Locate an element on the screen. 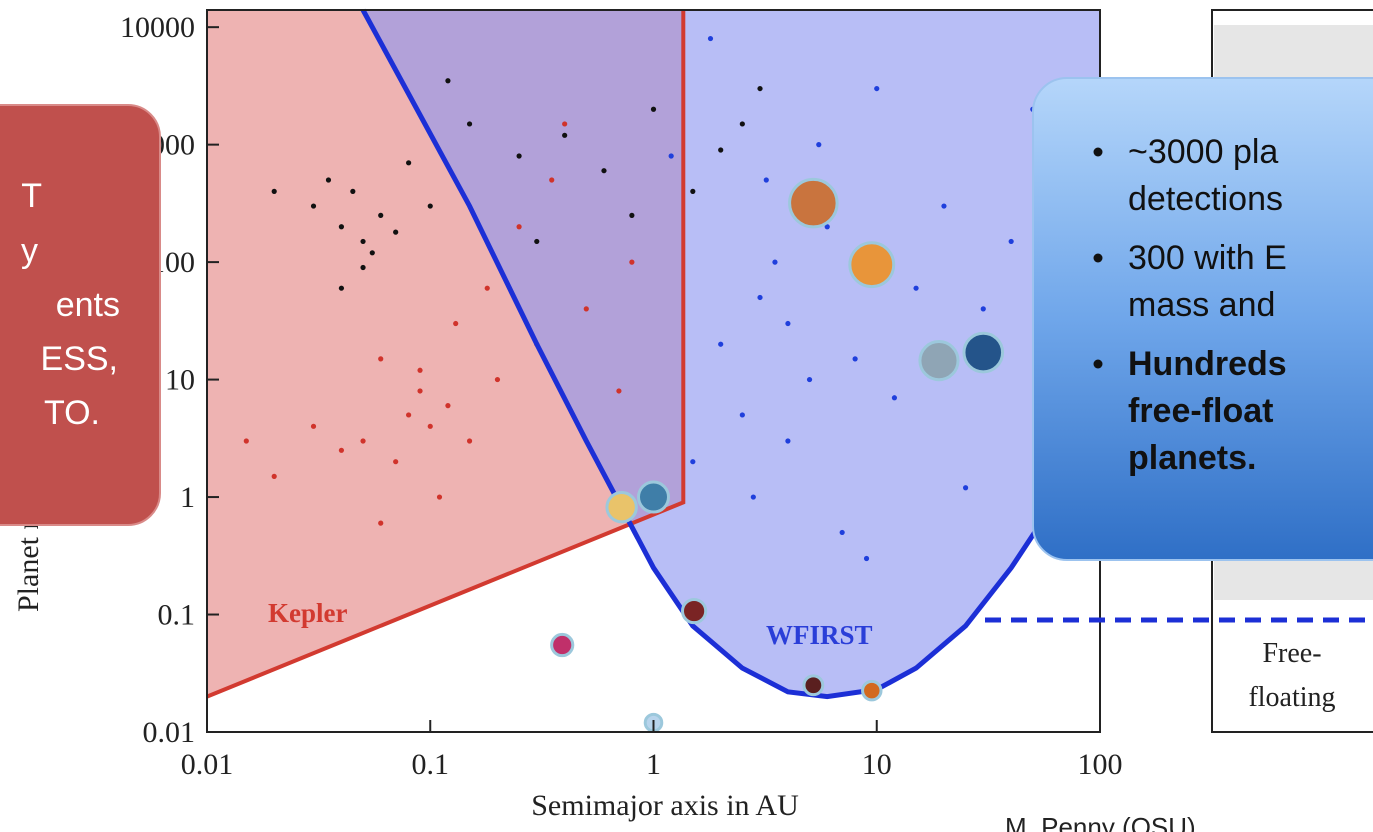 Image resolution: width=1373 pixels, height=832 pixels. callout-text: y is located at coordinates (29, 251).